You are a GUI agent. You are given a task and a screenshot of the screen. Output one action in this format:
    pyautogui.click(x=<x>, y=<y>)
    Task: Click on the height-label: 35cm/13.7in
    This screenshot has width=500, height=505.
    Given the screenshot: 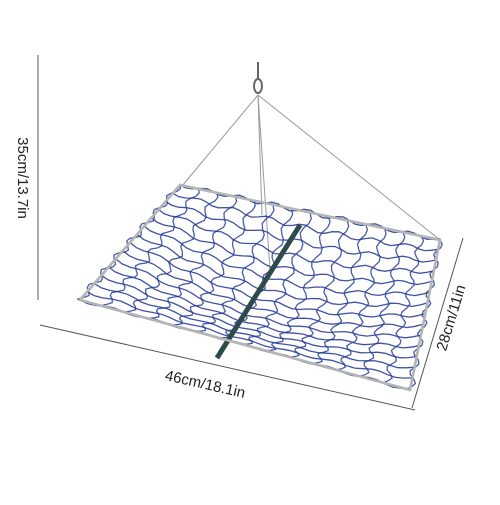 What is the action you would take?
    pyautogui.click(x=22, y=178)
    